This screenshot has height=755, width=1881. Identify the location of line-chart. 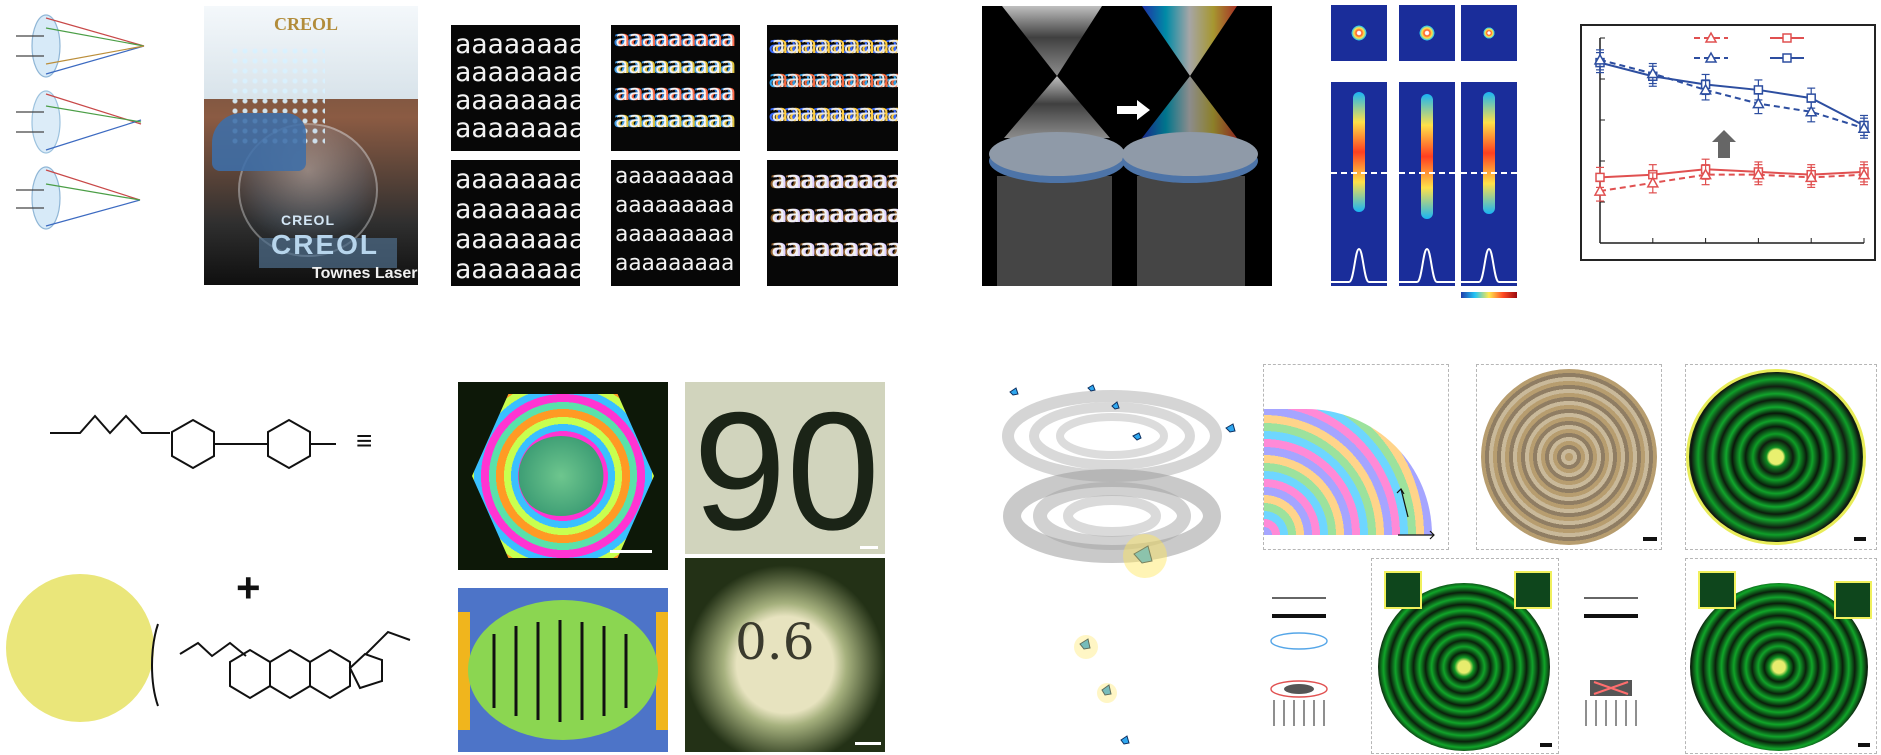
(1728, 142).